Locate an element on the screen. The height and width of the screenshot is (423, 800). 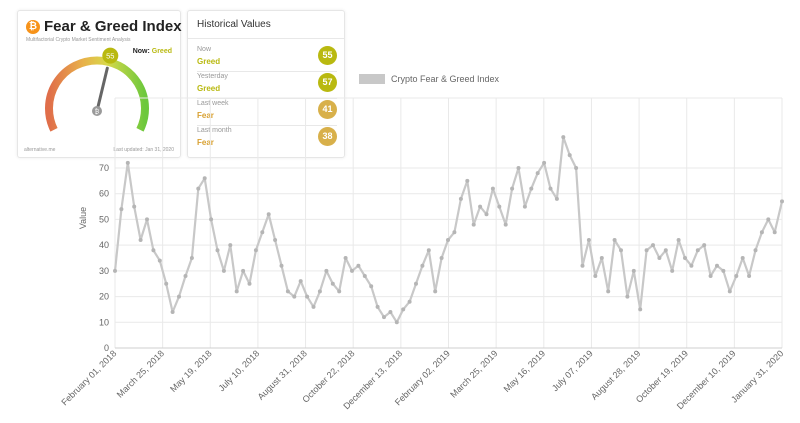
y-tick-label: 20 is located at coordinates (104, 297).